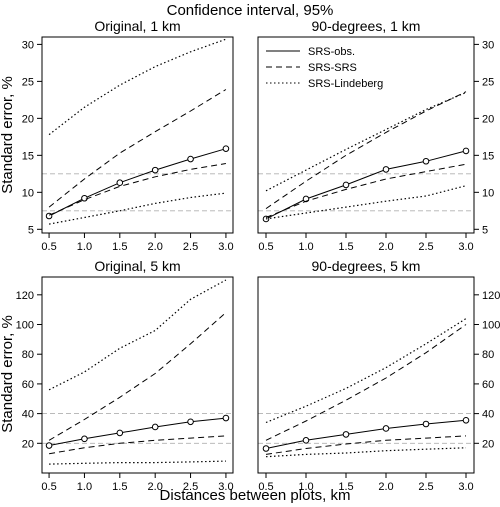 This screenshot has width=500, height=507. What do you see at coordinates (137, 266) in the screenshot?
I see `panel-title: Original, 5 km` at bounding box center [137, 266].